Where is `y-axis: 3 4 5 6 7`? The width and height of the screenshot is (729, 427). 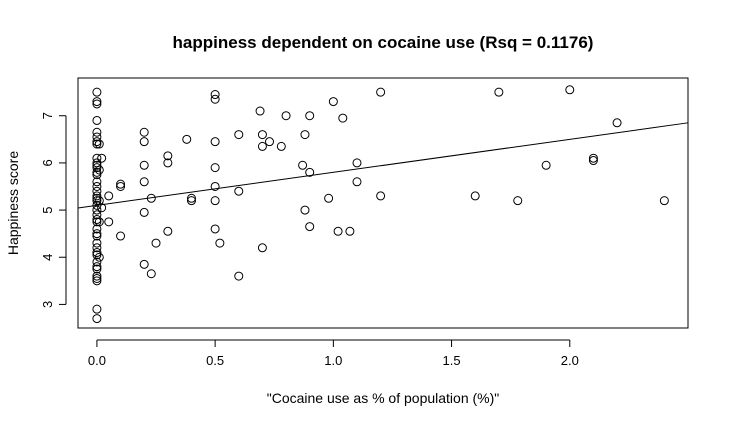 y-axis: 3 4 5 6 7 is located at coordinates (53, 210).